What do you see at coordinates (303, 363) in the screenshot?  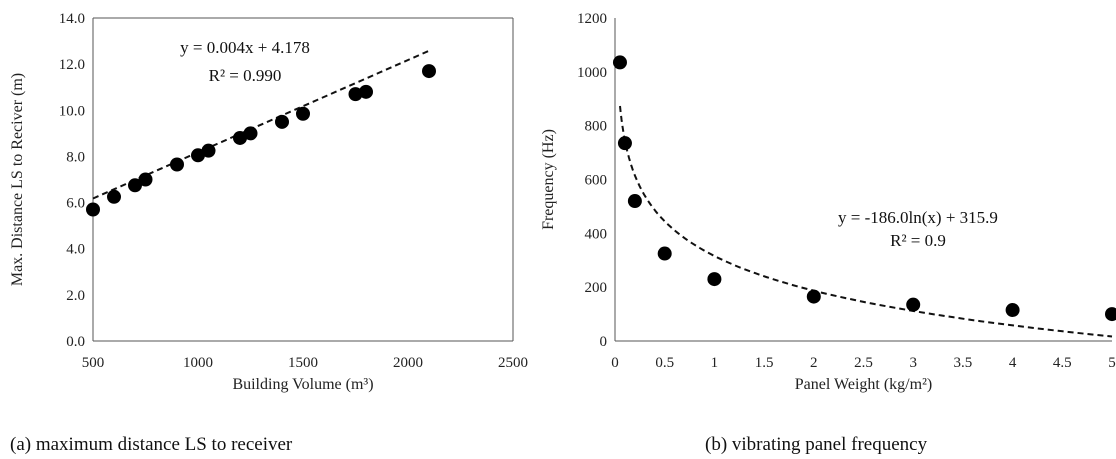 I see `x-tick-label: 1500` at bounding box center [303, 363].